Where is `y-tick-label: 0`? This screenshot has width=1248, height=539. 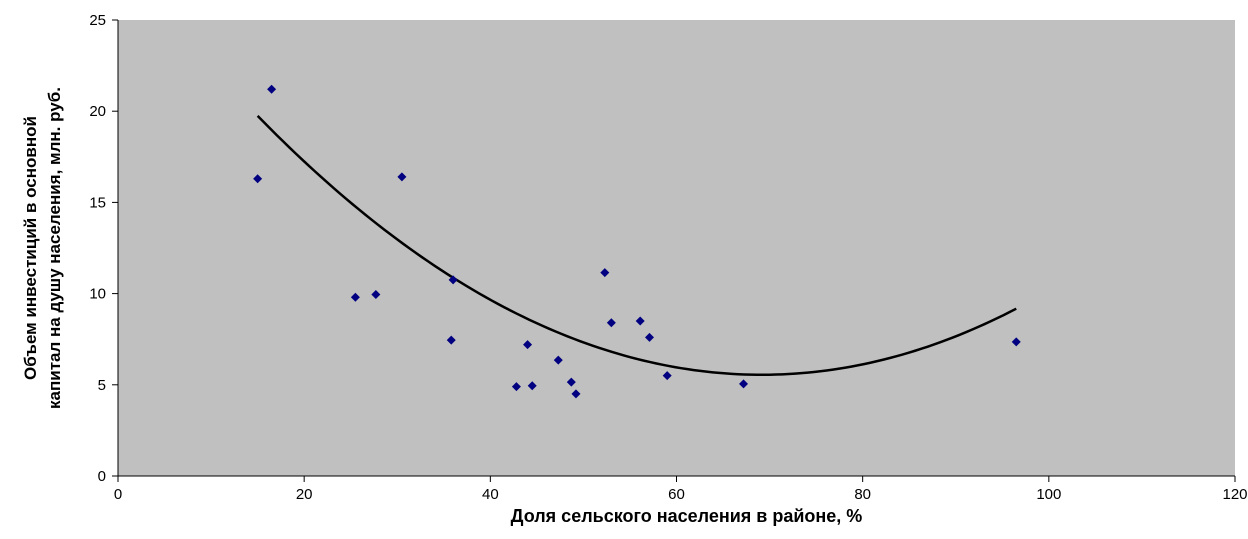 y-tick-label: 0 is located at coordinates (102, 476).